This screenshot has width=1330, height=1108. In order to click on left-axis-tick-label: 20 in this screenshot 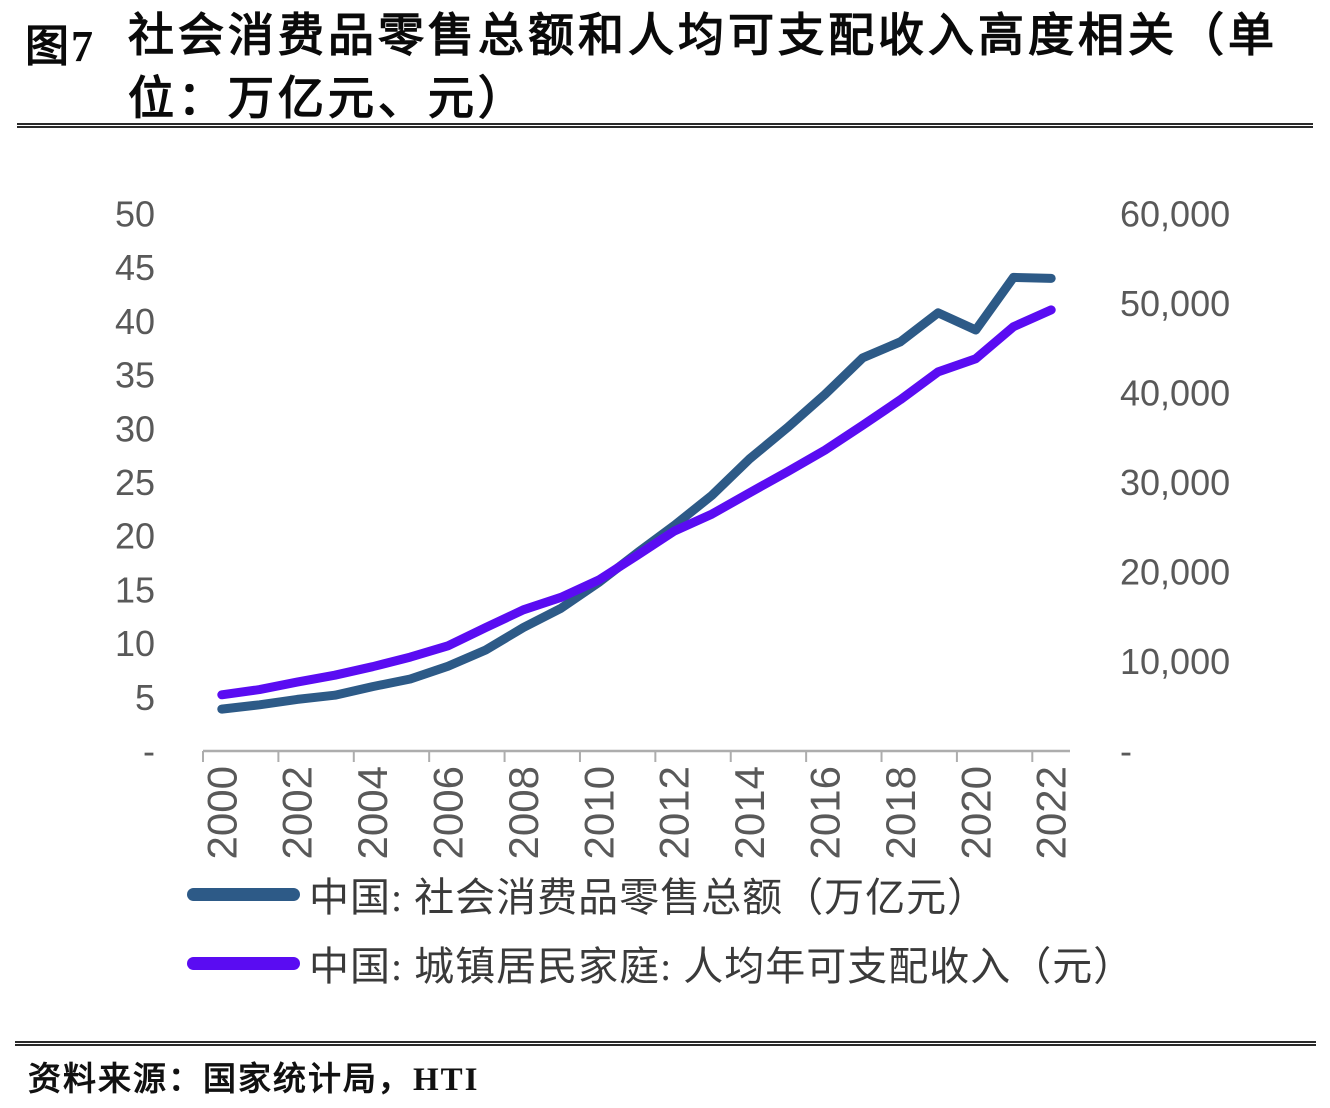, I will do `click(135, 536)`.